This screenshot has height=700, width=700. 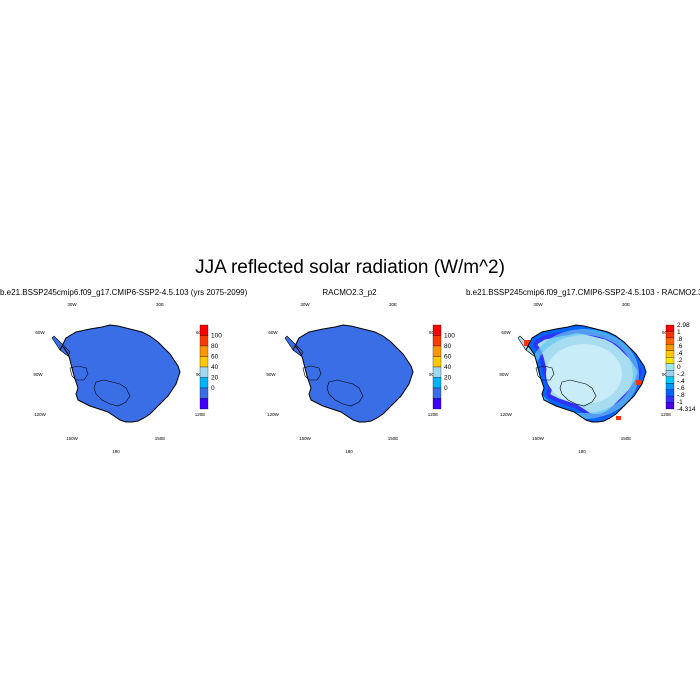 I want to click on colorbar-label: -4.314, so click(x=686, y=409).